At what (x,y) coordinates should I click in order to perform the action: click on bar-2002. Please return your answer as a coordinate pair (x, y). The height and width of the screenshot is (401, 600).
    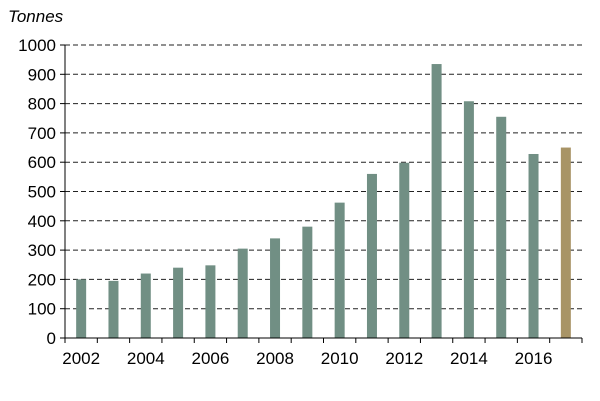
    Looking at the image, I should click on (81, 308).